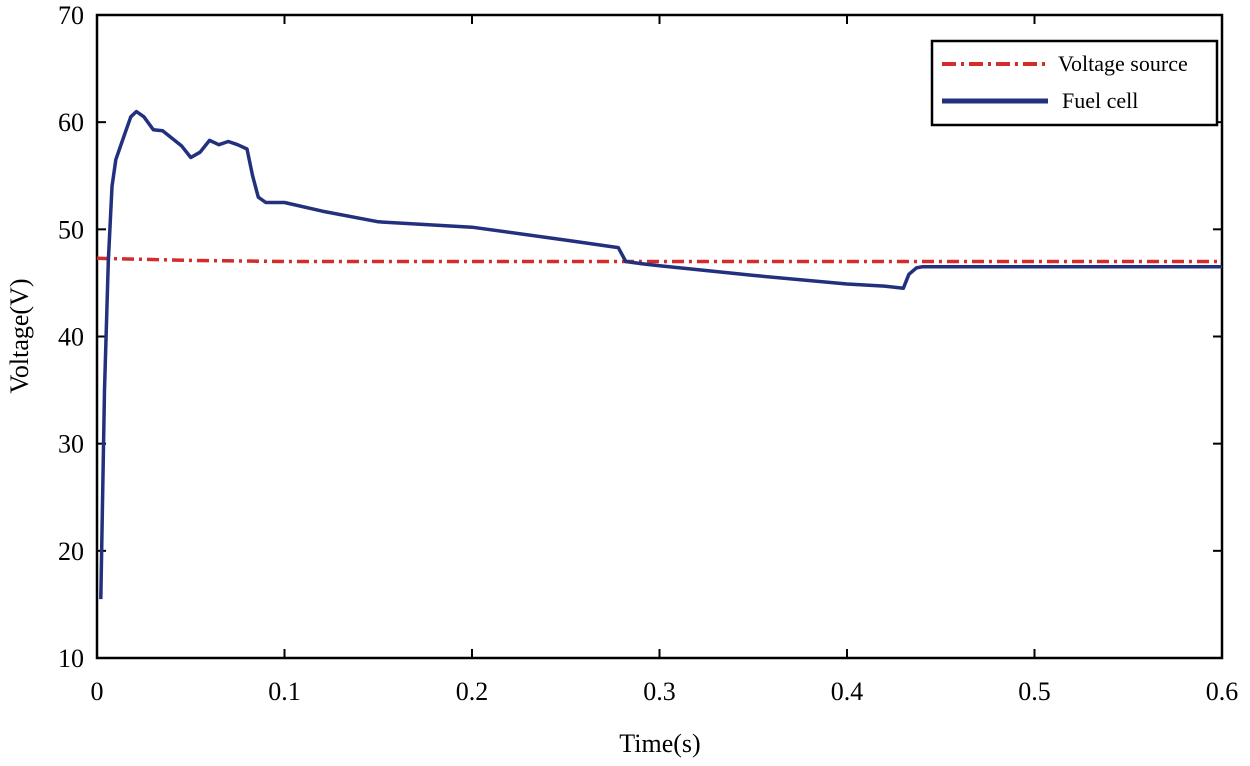 This screenshot has width=1250, height=766. I want to click on y-tick-label: 10, so click(71, 658).